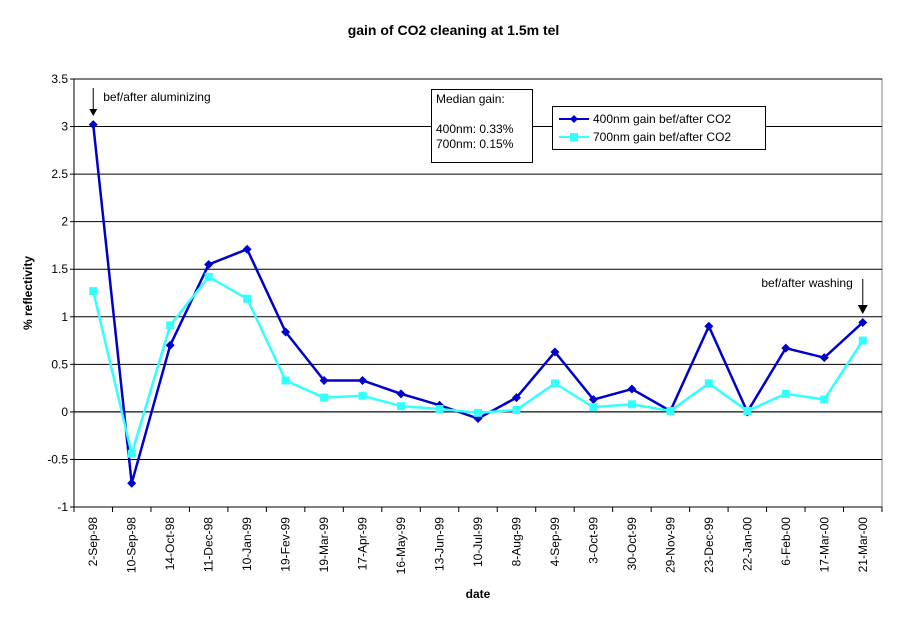  I want to click on x-tick-label: 6-Feb-00, so click(786, 541).